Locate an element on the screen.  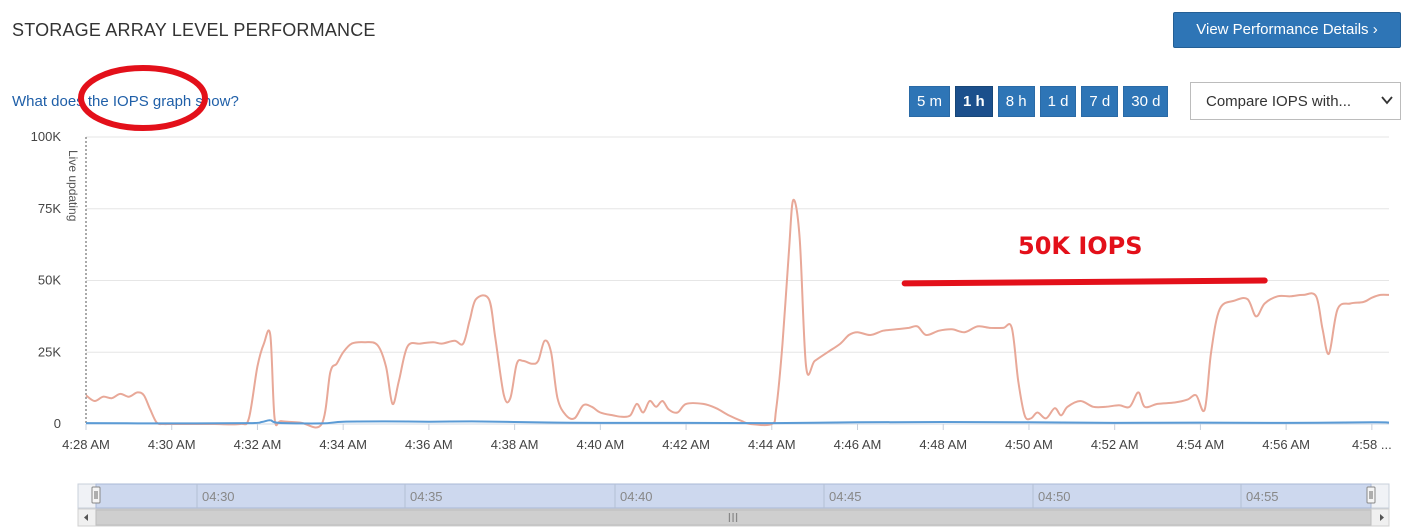
navigator-label: 04:30 is located at coordinates (218, 496).